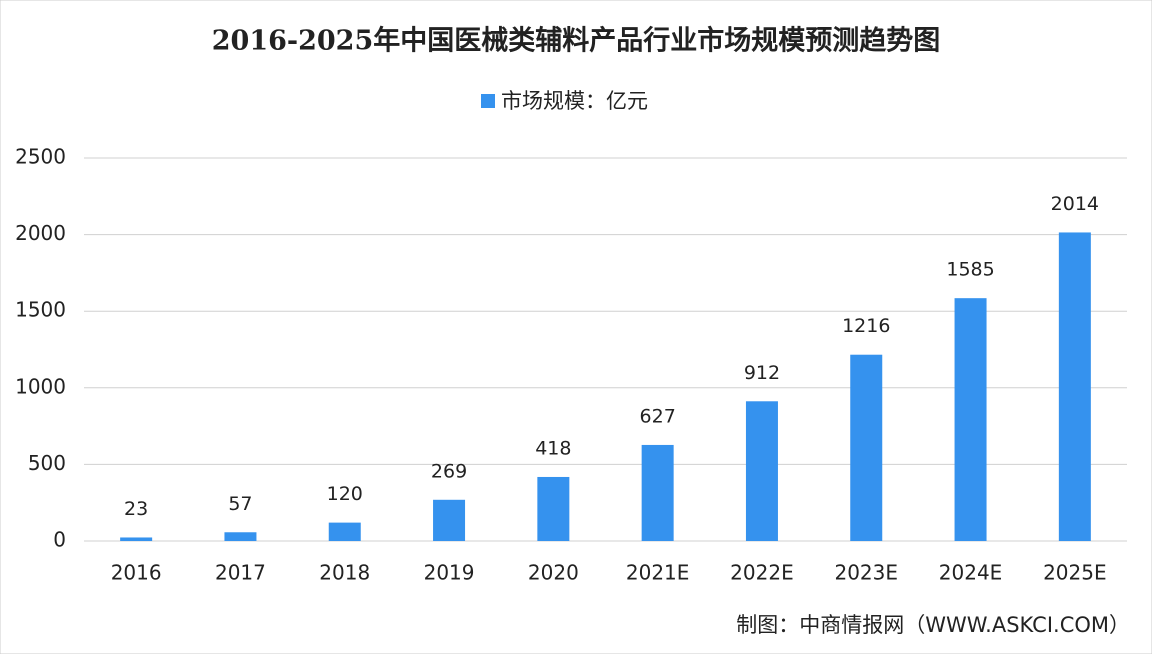 The image size is (1152, 654). I want to click on x-tick-label: 2024E, so click(971, 573).